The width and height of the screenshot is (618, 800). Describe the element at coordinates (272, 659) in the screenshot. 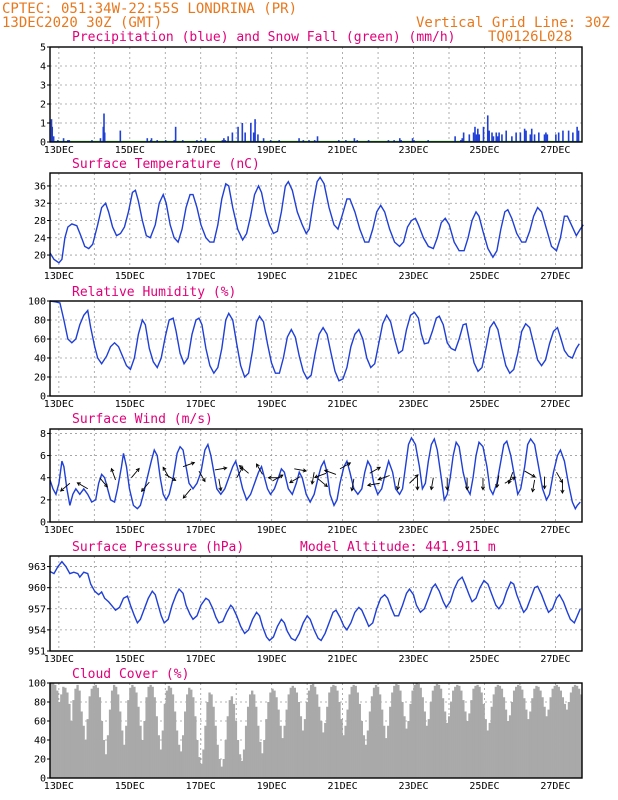

I see `pres-xtick-label: 19DEC` at that location.